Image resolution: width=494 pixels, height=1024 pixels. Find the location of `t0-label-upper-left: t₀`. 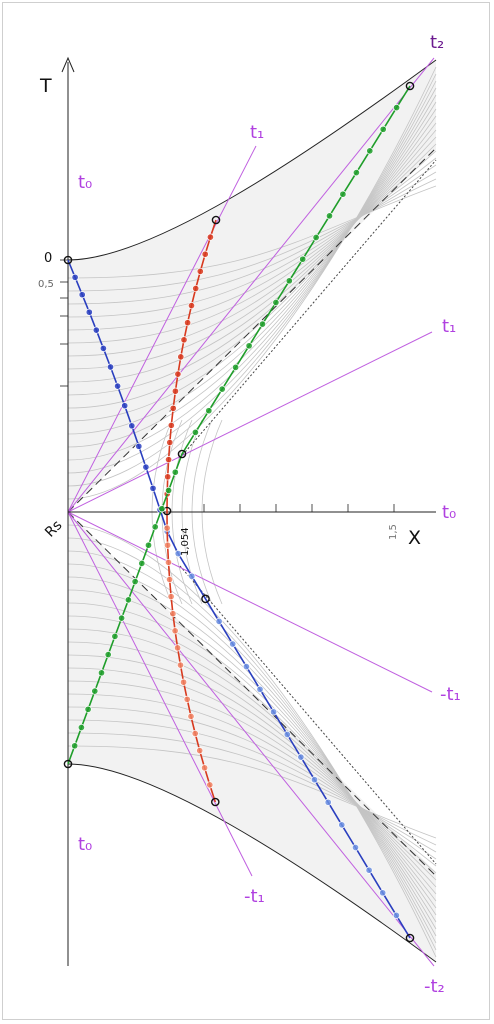

t0-label-upper-left: t₀ is located at coordinates (85, 182).